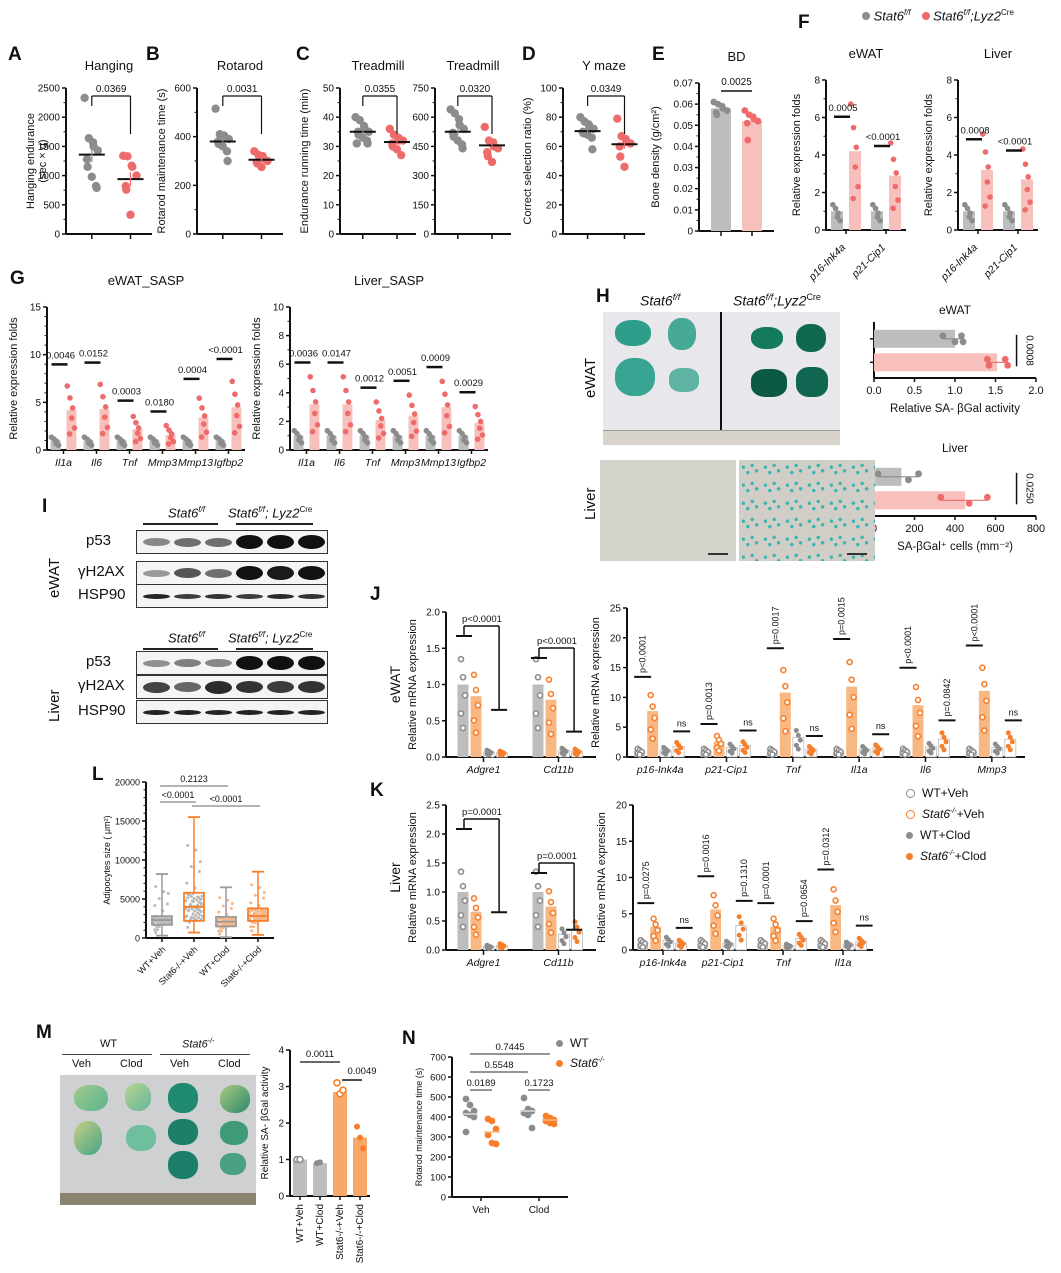 Image resolution: width=1061 pixels, height=1273 pixels. Describe the element at coordinates (603, 296) in the screenshot. I see `panel-label-h: H` at that location.